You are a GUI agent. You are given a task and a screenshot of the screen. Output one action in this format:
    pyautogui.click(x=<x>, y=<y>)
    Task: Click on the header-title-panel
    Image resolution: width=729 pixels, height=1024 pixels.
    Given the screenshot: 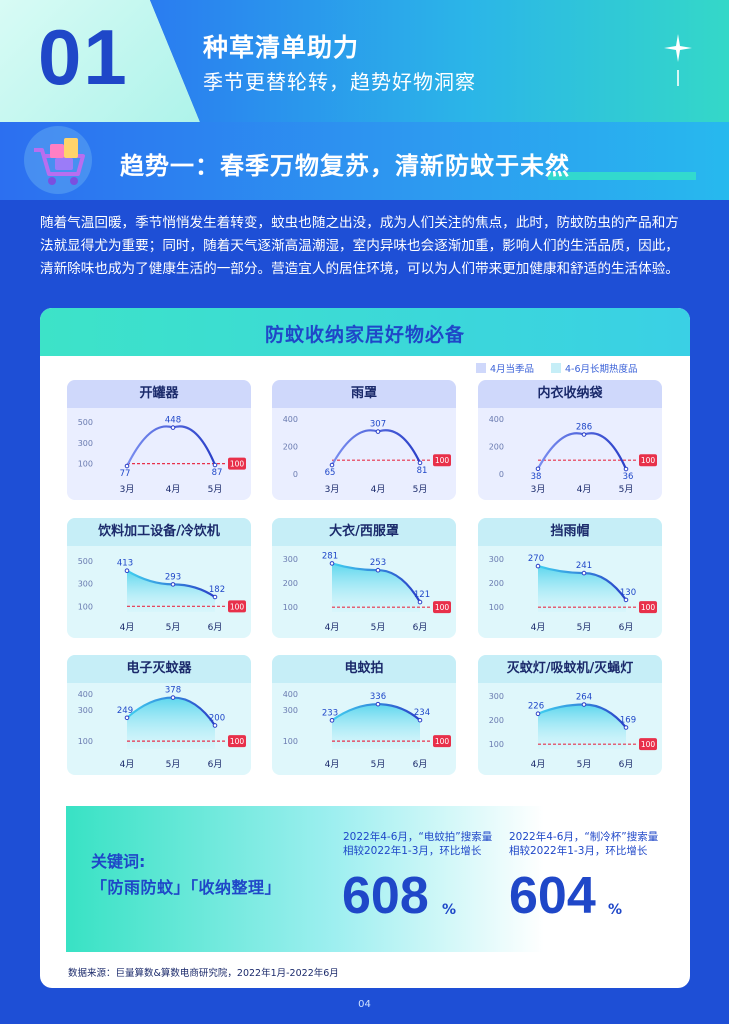 What is the action you would take?
    pyautogui.click(x=439, y=61)
    